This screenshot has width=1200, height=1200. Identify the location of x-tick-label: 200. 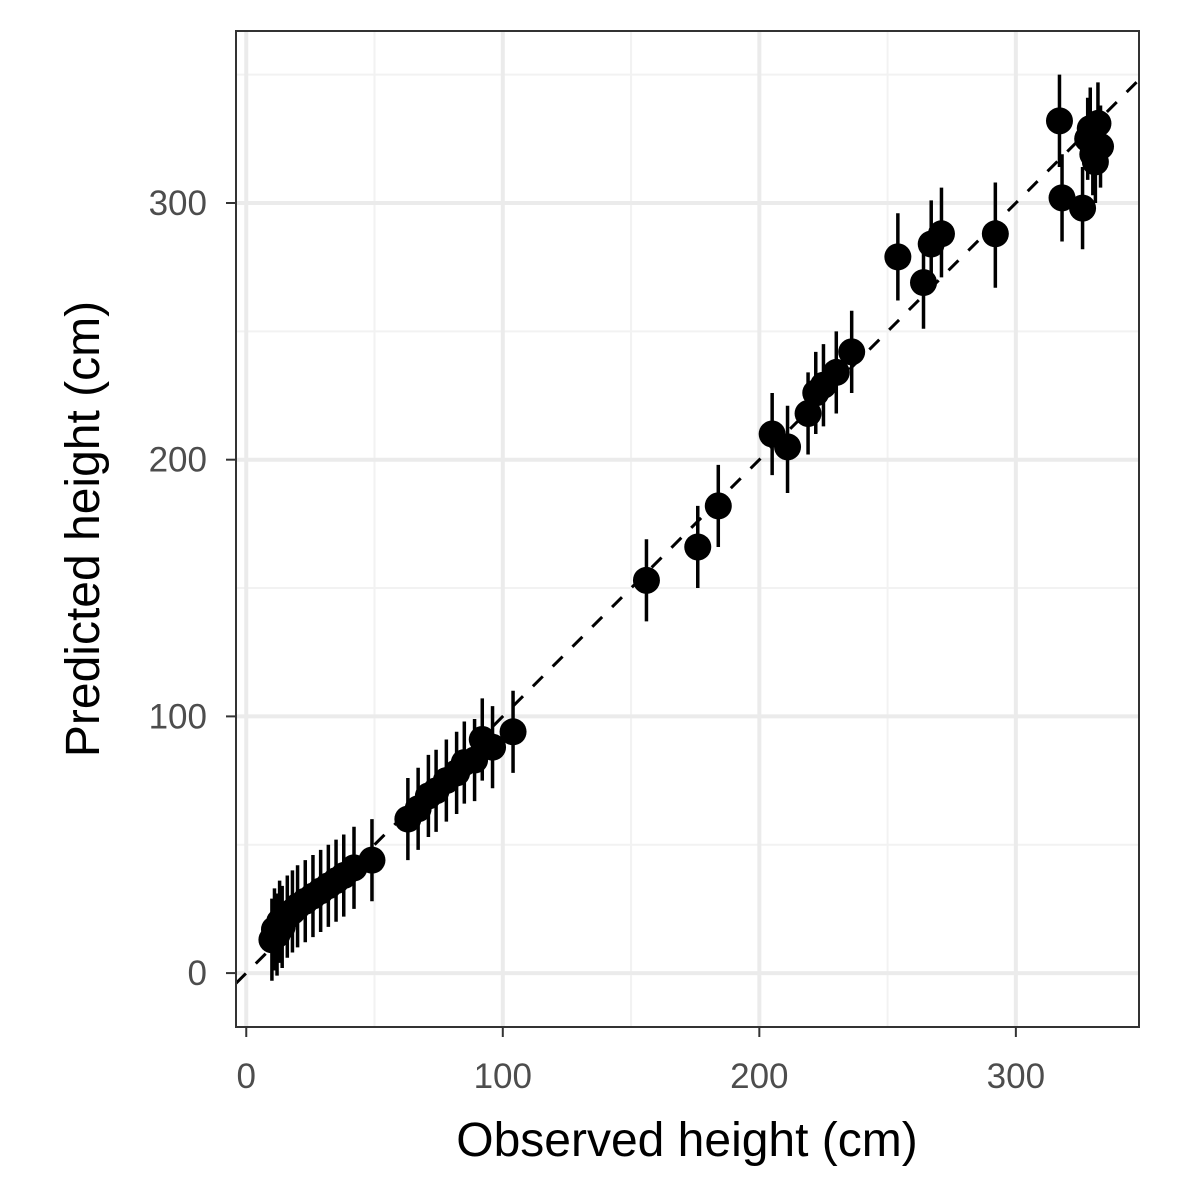
(759, 1076).